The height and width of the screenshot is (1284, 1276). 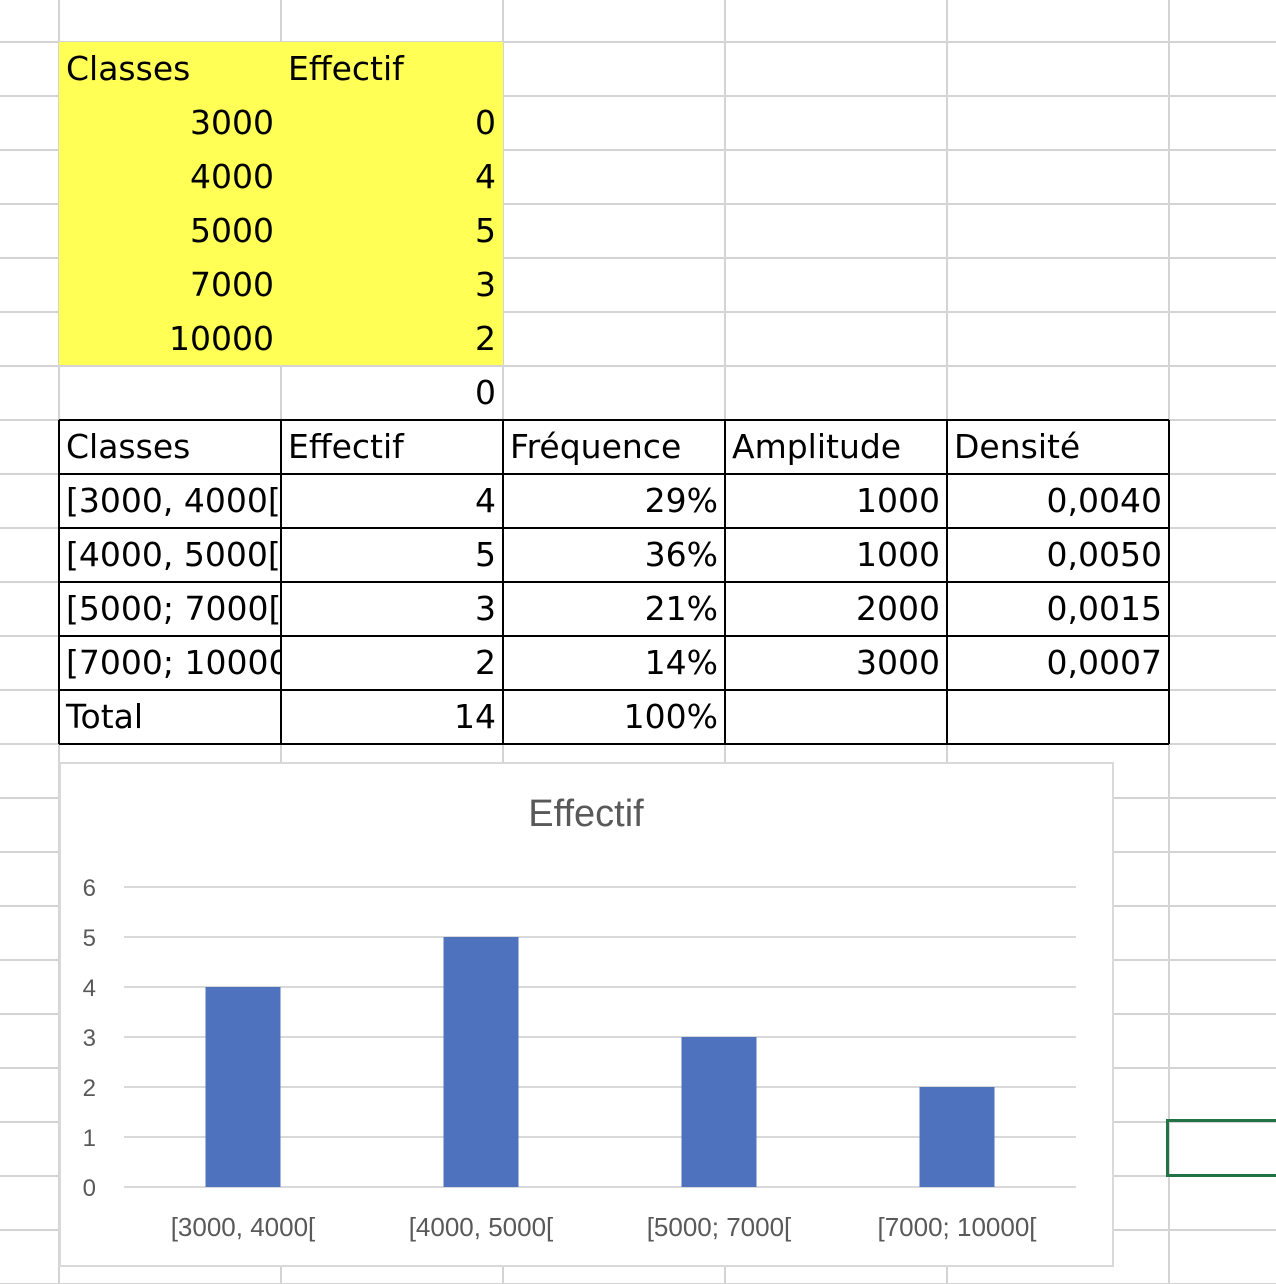 I want to click on y-tick-label: 1, so click(x=89, y=1138).